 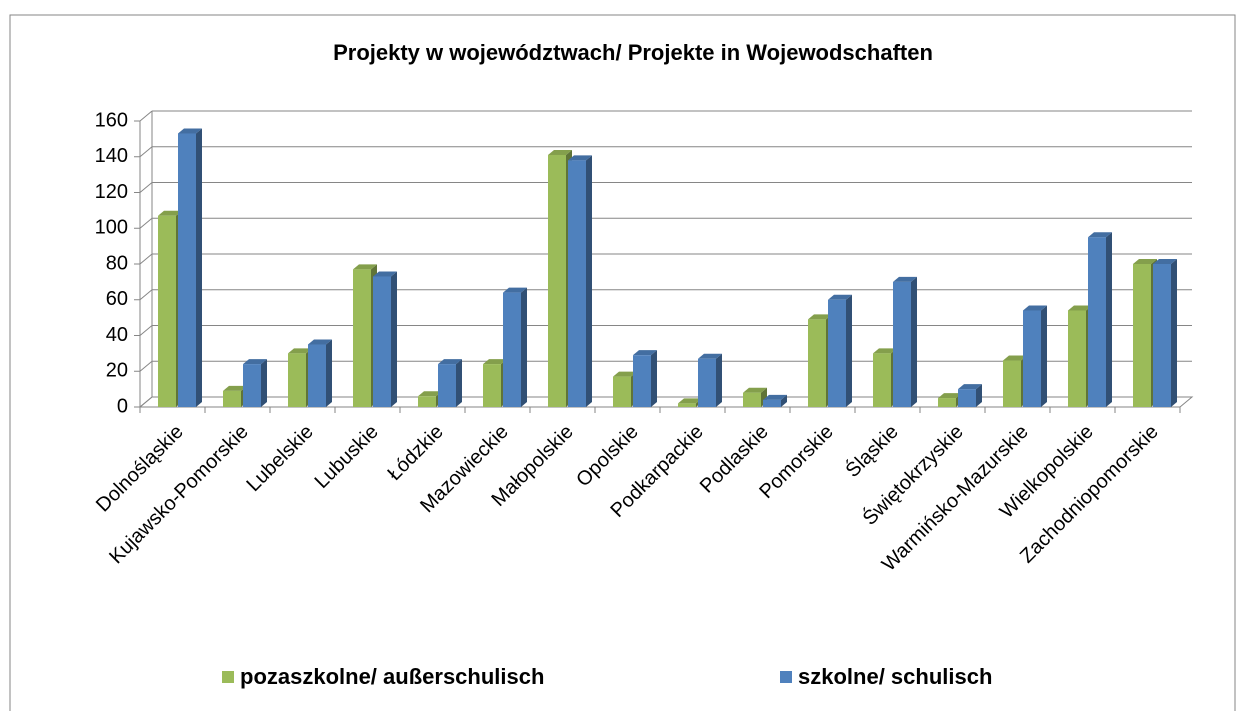 What do you see at coordinates (117, 263) in the screenshot?
I see `y-tick-label: 80` at bounding box center [117, 263].